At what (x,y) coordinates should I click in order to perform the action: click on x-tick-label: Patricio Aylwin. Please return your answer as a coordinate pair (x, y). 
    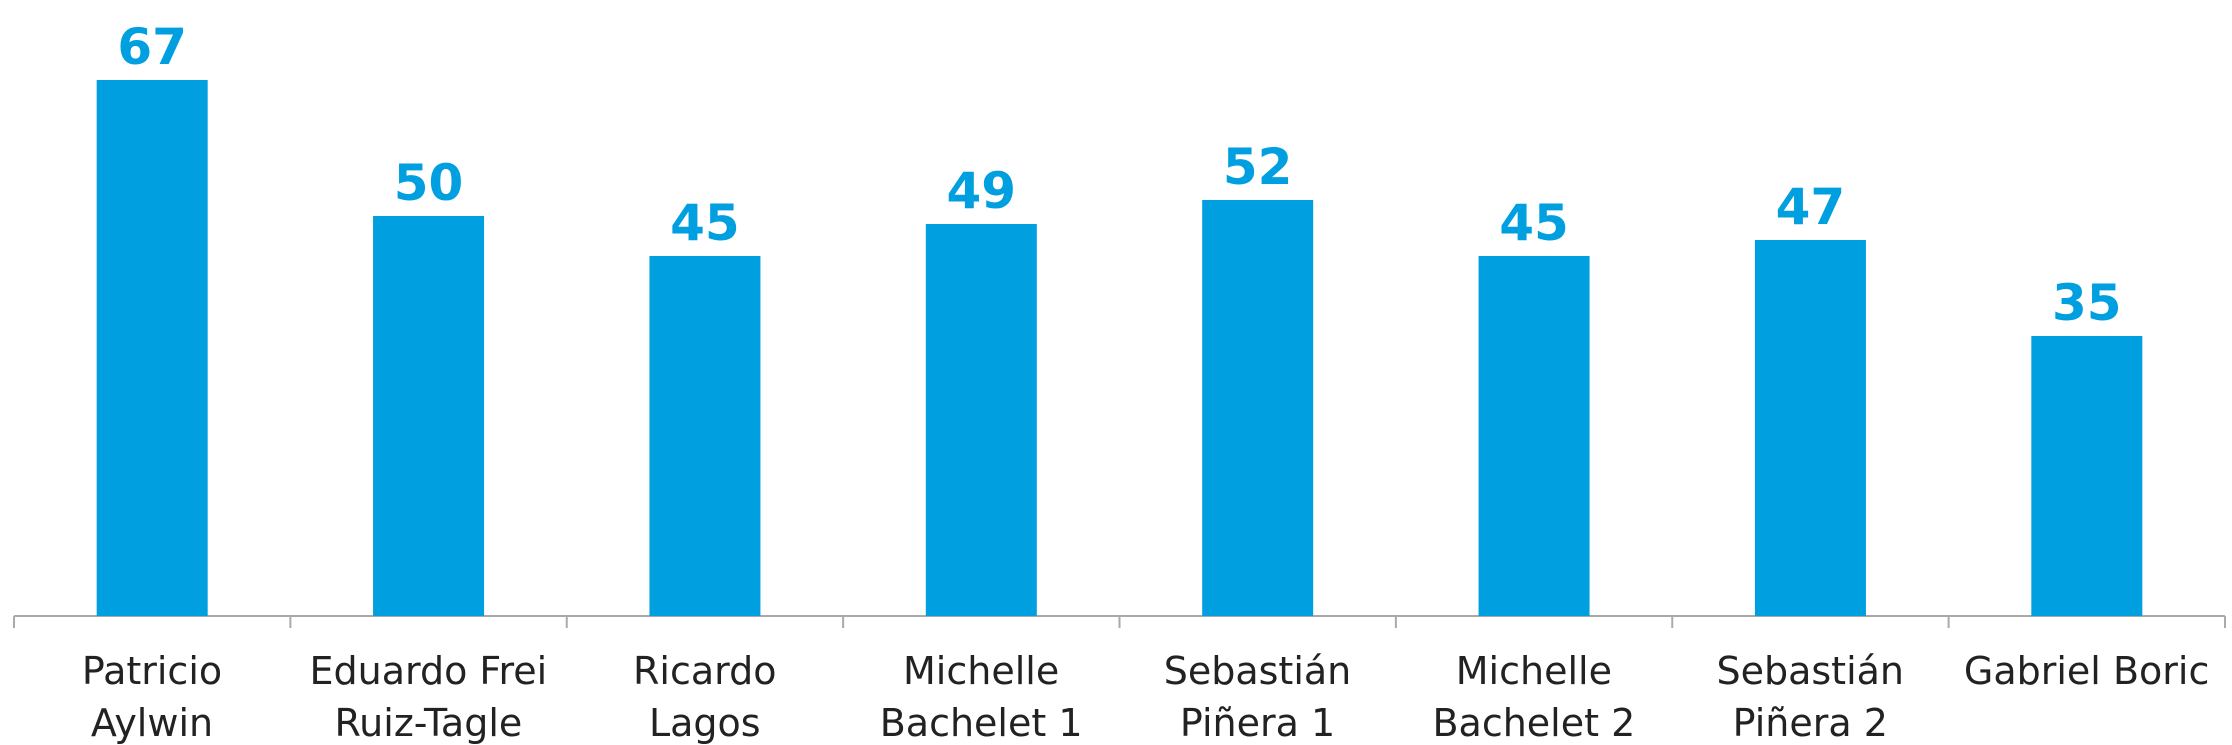
    Looking at the image, I should click on (152, 697).